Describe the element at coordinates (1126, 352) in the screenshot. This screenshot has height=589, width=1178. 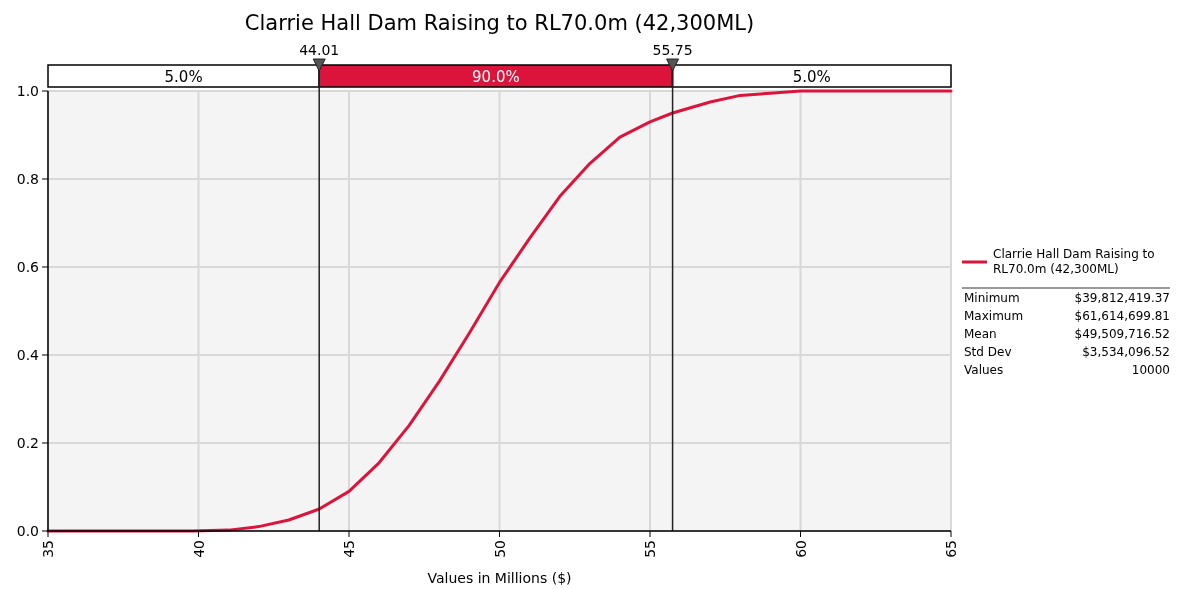
I see `text: $3,534,096.52` at that location.